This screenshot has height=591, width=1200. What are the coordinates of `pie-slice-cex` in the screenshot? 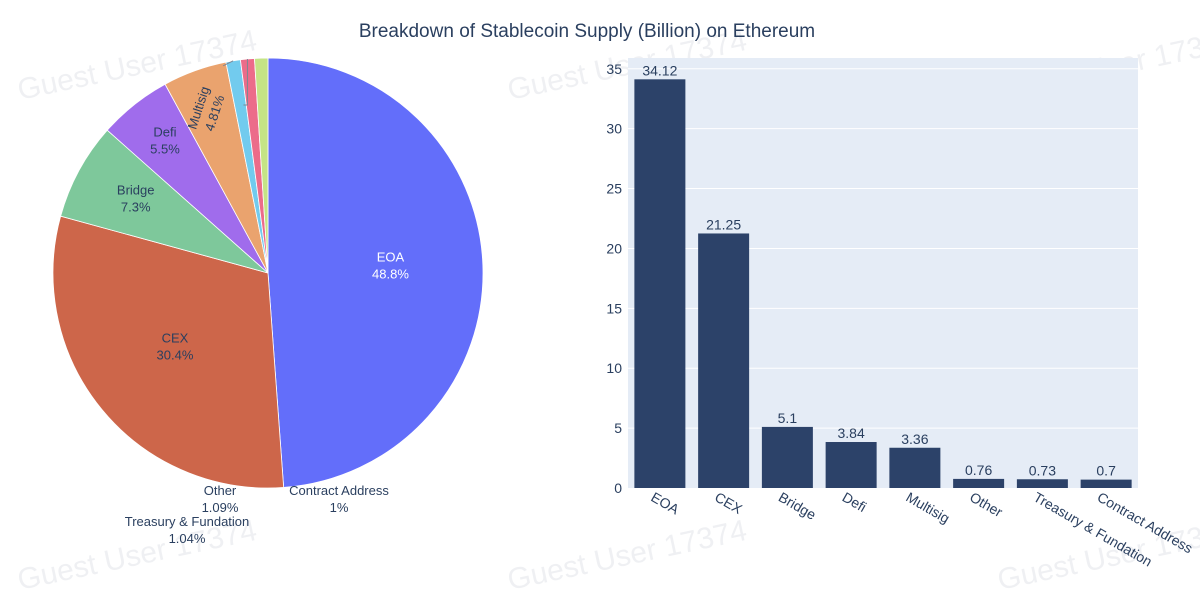 It's located at (168, 352).